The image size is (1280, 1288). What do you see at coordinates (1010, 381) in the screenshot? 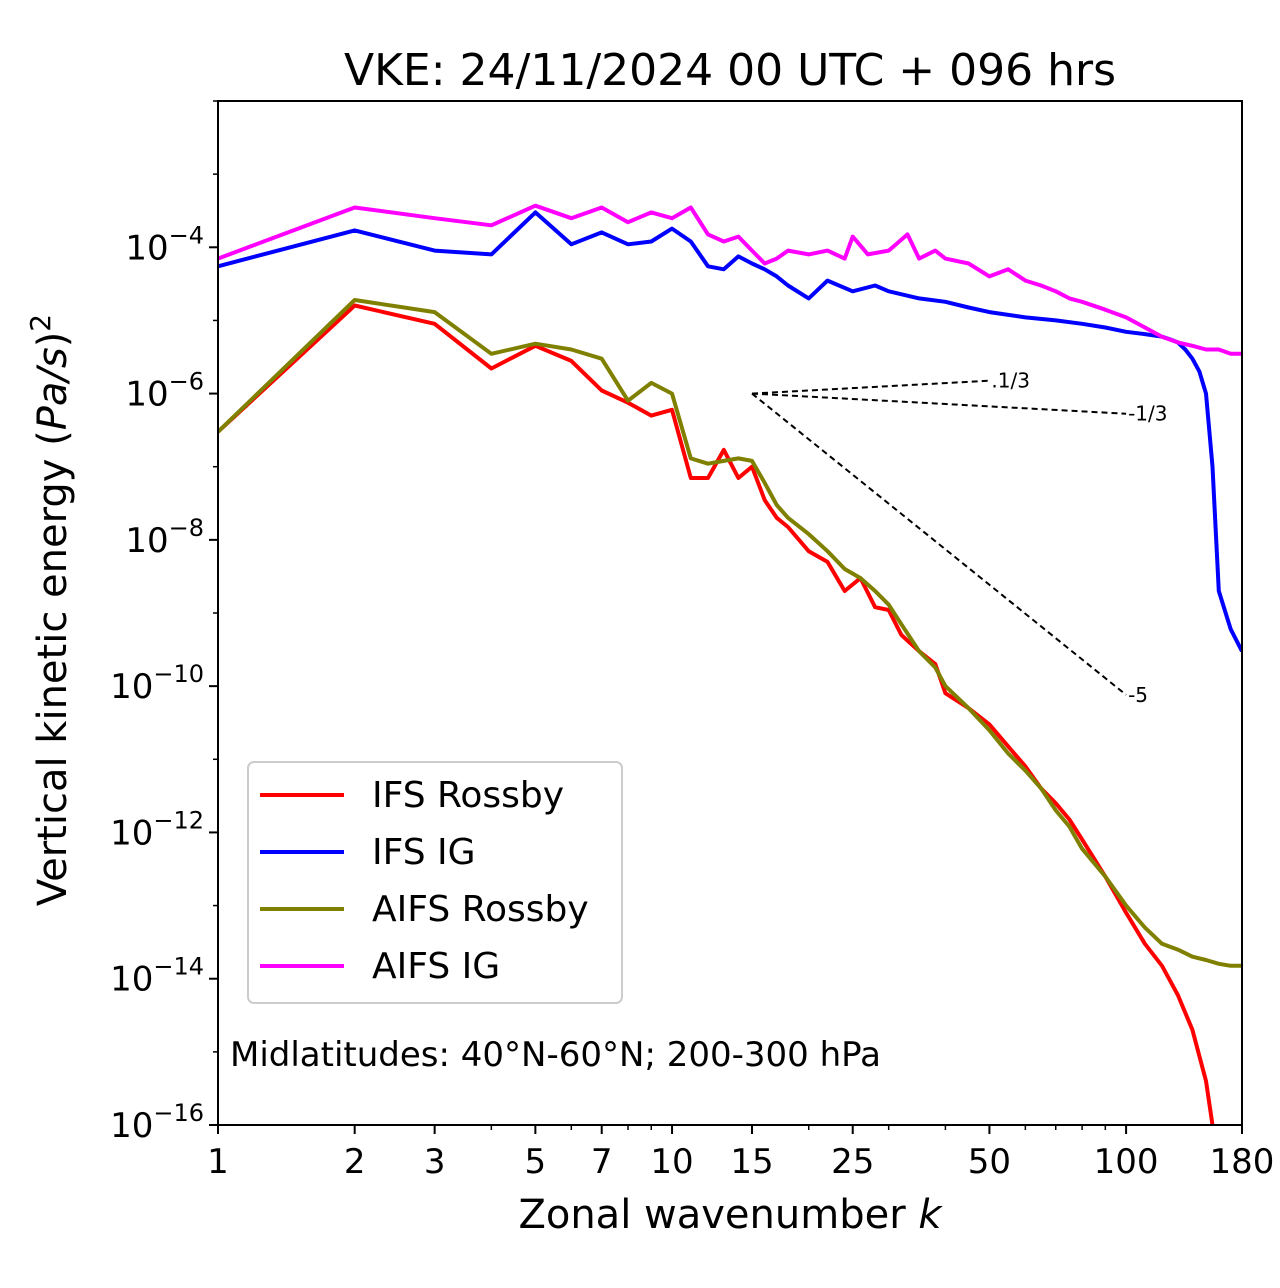
I see `reference-line-label-0: .1/3` at bounding box center [1010, 381].